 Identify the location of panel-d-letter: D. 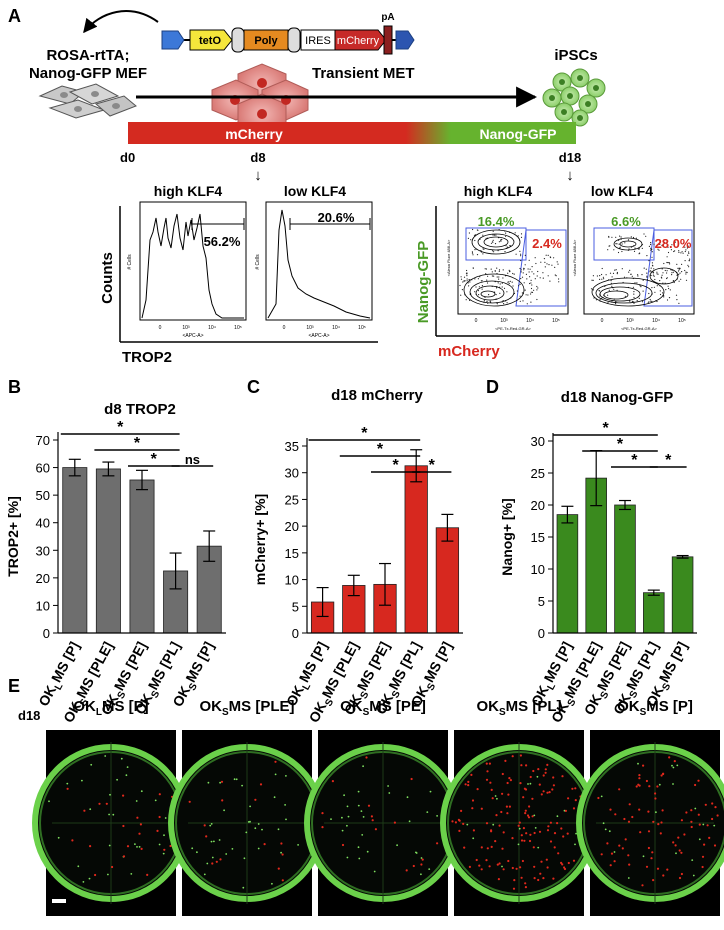
(492, 387).